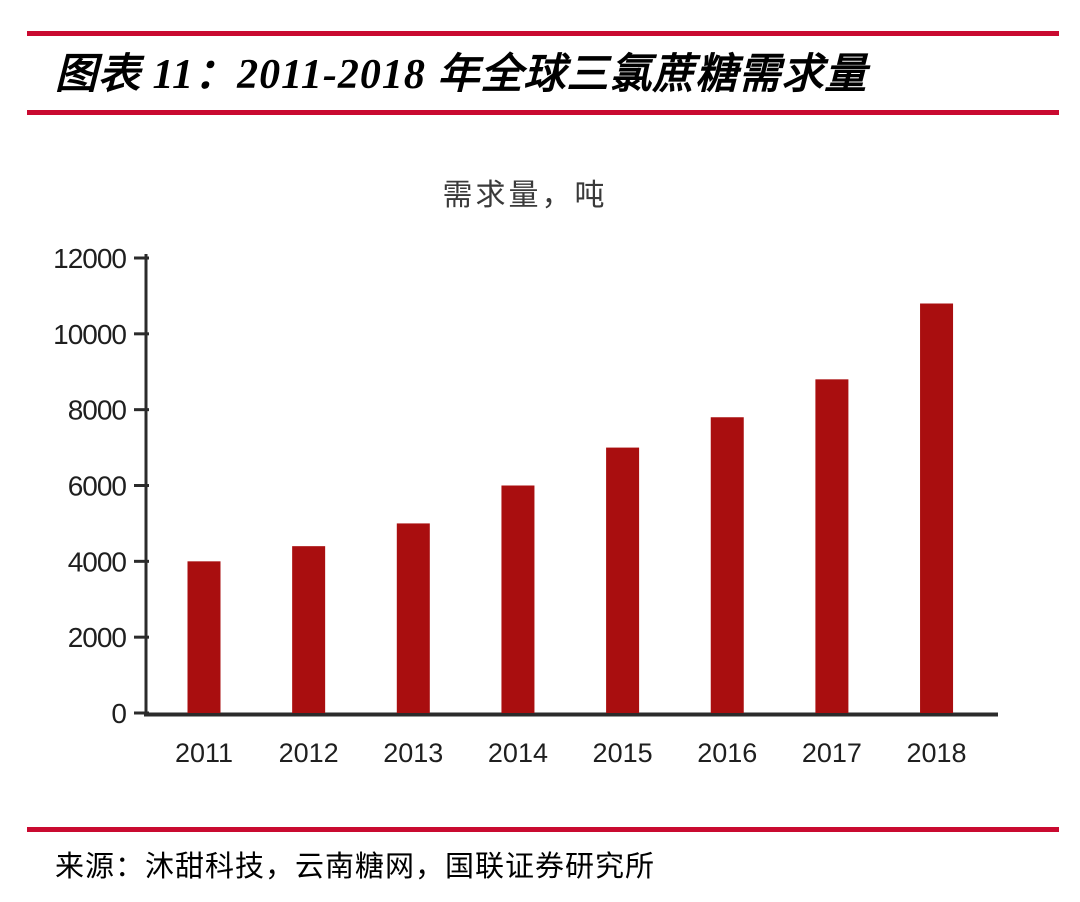  I want to click on y-tick-label-8000: 8000, so click(97, 410).